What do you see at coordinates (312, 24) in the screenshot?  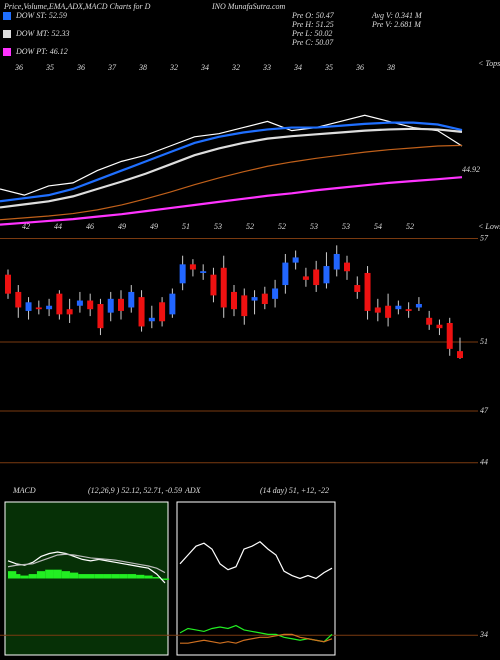 I see `stat: Pre H: 51.25` at bounding box center [312, 24].